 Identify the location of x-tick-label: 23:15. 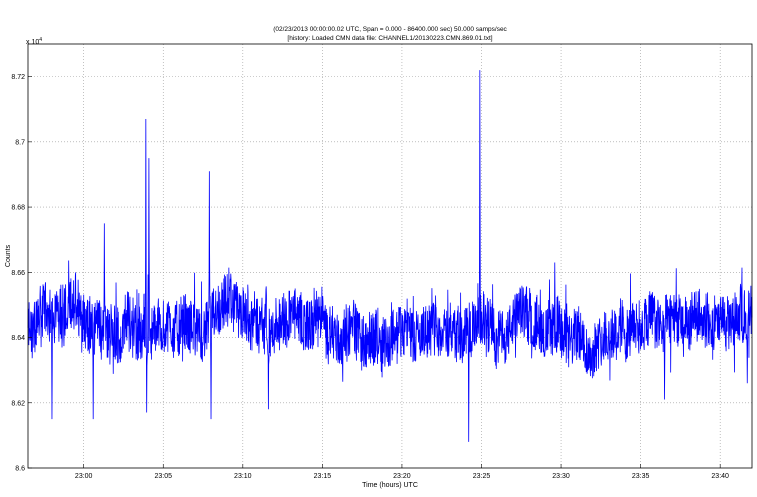
(323, 476).